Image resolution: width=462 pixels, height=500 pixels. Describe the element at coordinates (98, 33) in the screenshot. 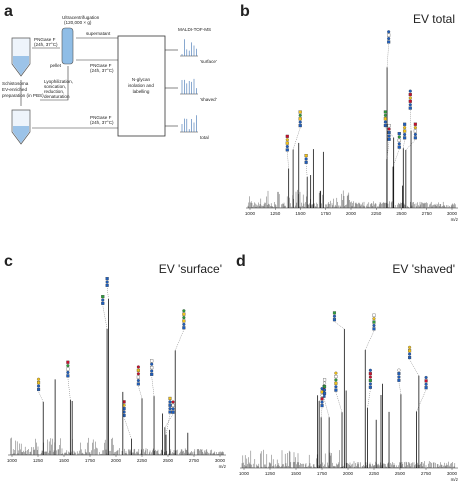

I see `supernatant-text: supernatant` at that location.